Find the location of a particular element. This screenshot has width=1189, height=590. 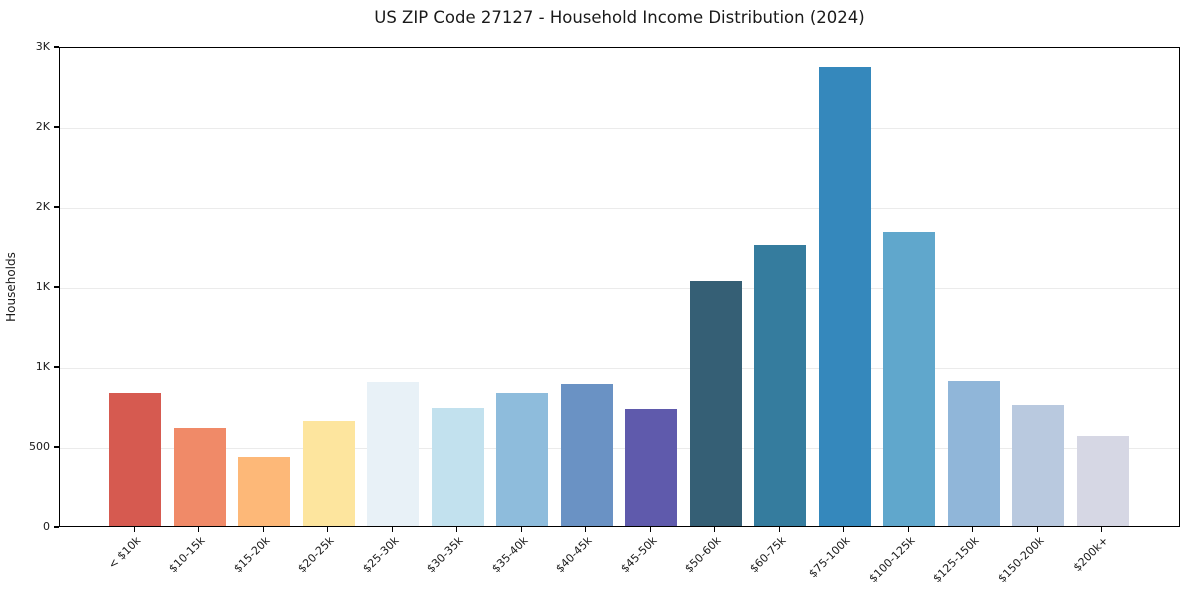

x-tick-label: $125-150k is located at coordinates (956, 560).